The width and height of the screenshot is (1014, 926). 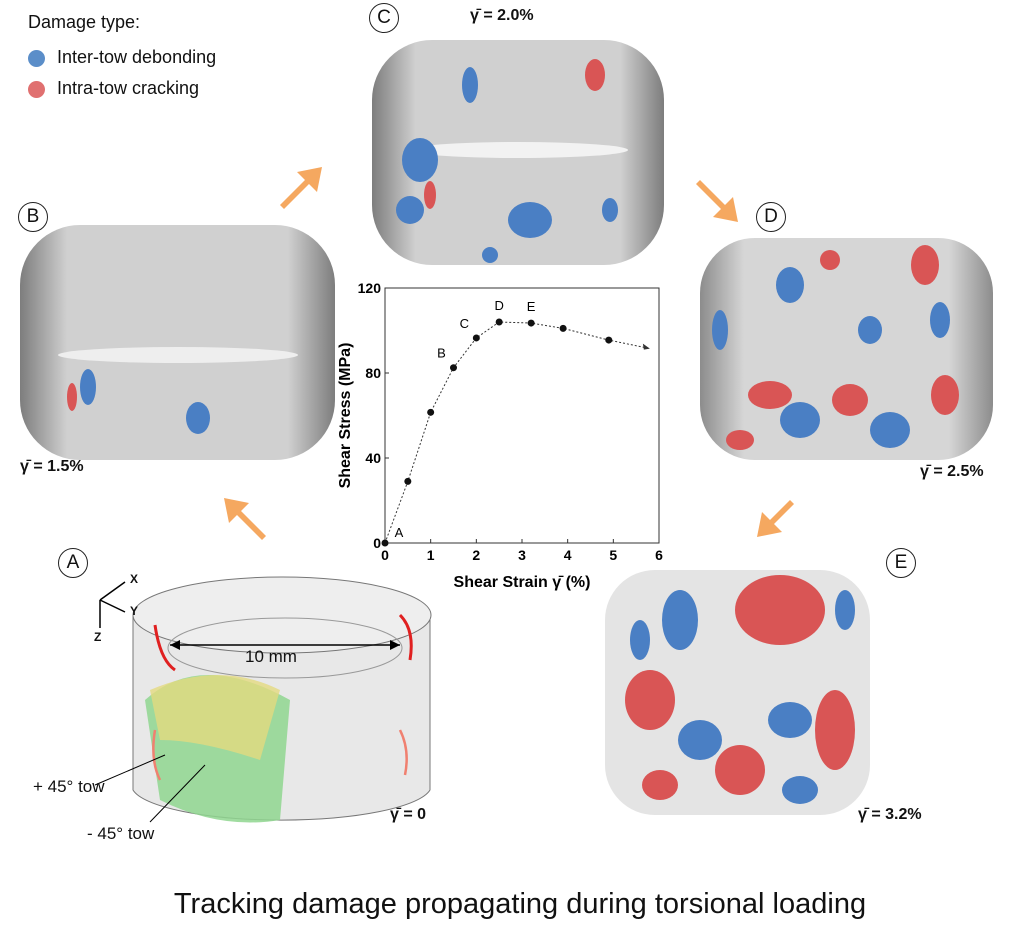 What do you see at coordinates (464, 323) in the screenshot?
I see `point-label: C` at bounding box center [464, 323].